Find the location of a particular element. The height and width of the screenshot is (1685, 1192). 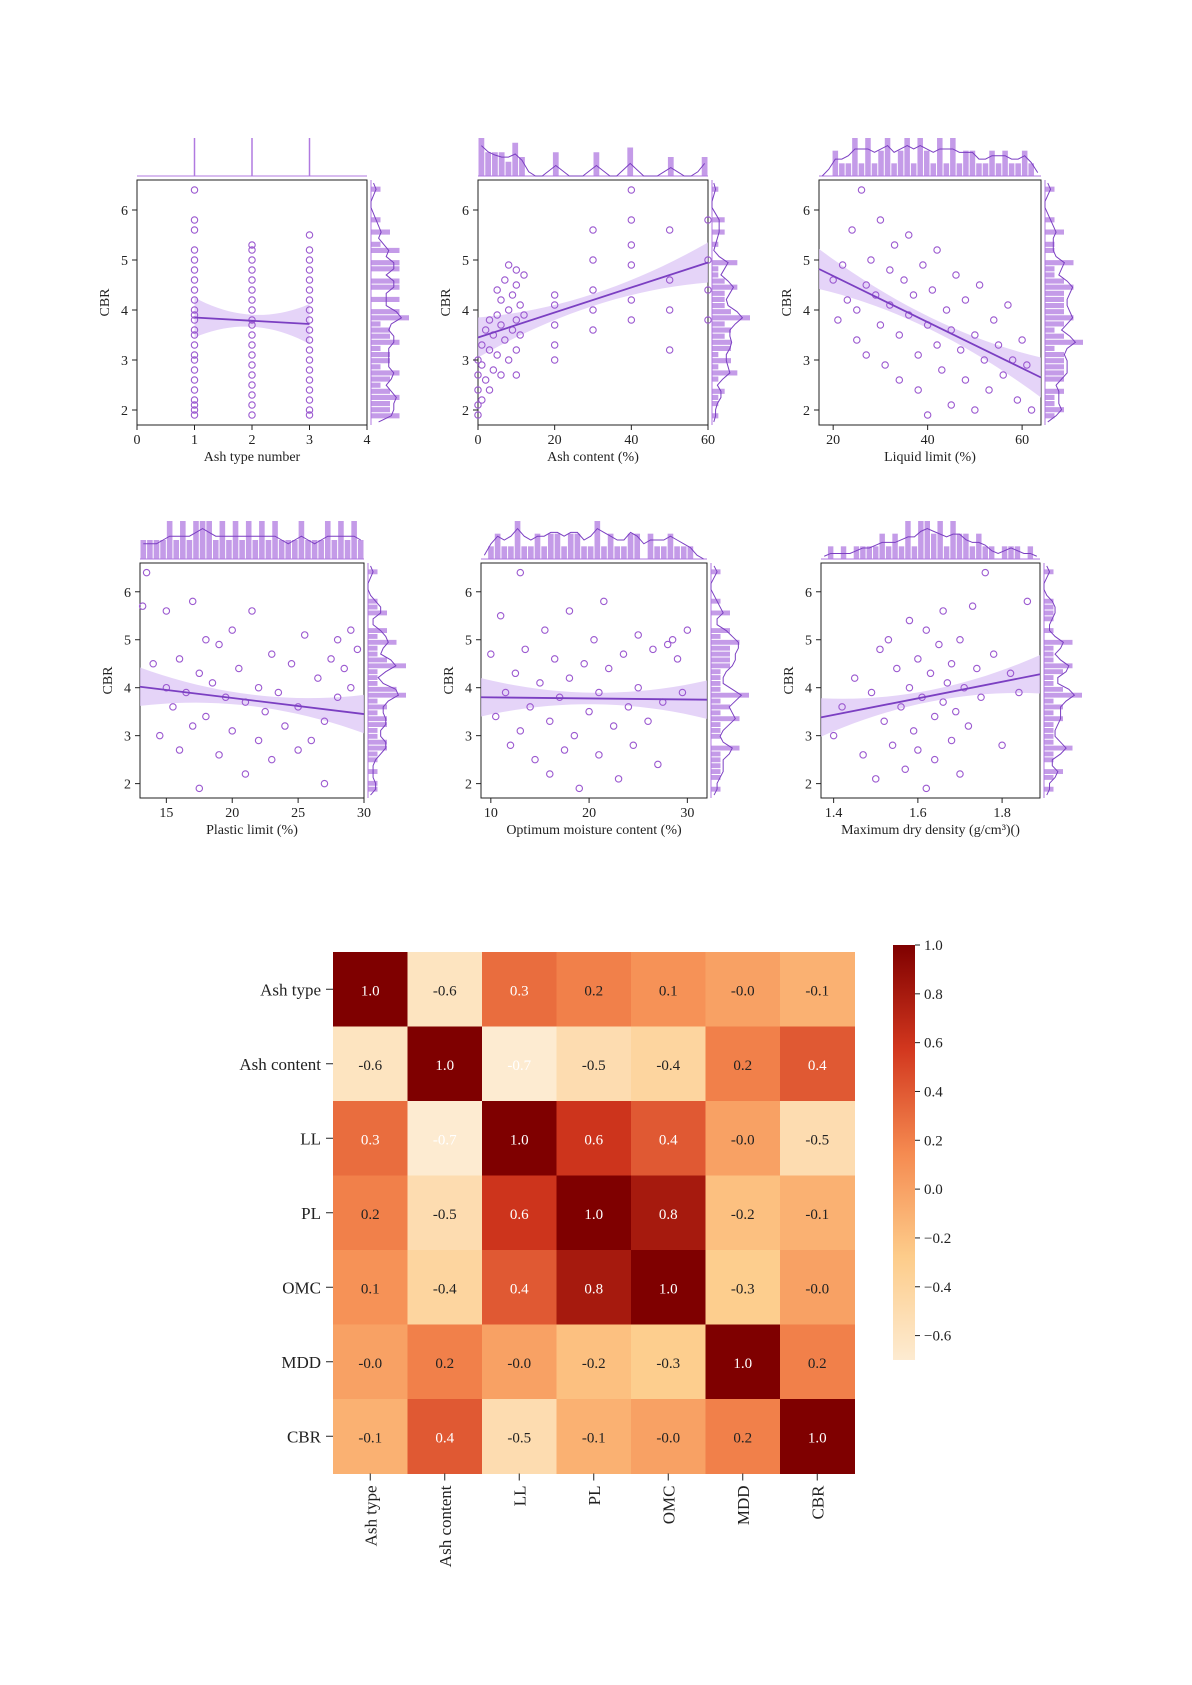

heatmap-cell-value: -0.1 is located at coordinates (817, 991).